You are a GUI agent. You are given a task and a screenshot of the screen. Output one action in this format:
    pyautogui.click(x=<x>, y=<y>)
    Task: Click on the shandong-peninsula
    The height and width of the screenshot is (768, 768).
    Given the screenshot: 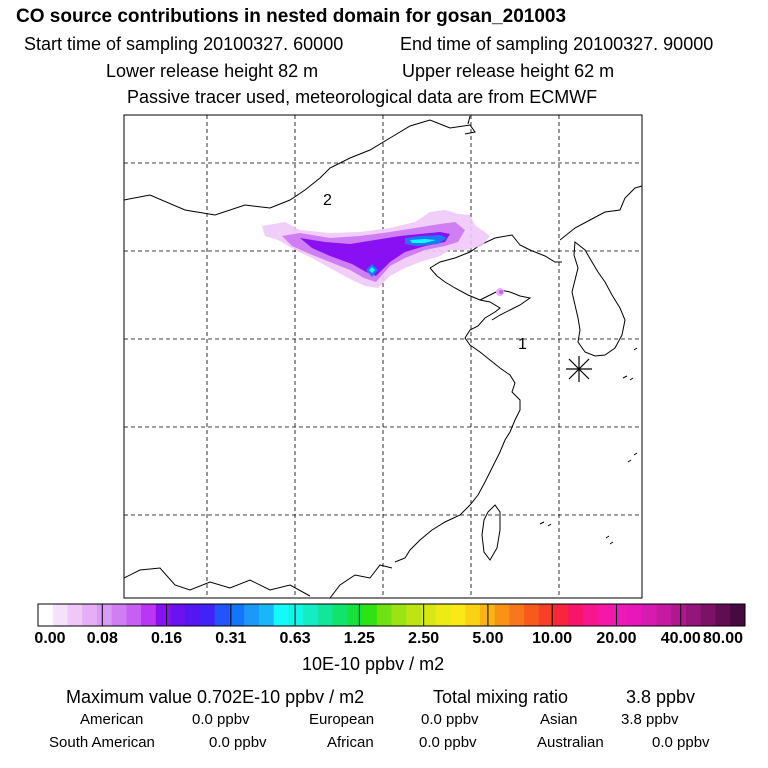 What is the action you would take?
    pyautogui.click(x=505, y=305)
    